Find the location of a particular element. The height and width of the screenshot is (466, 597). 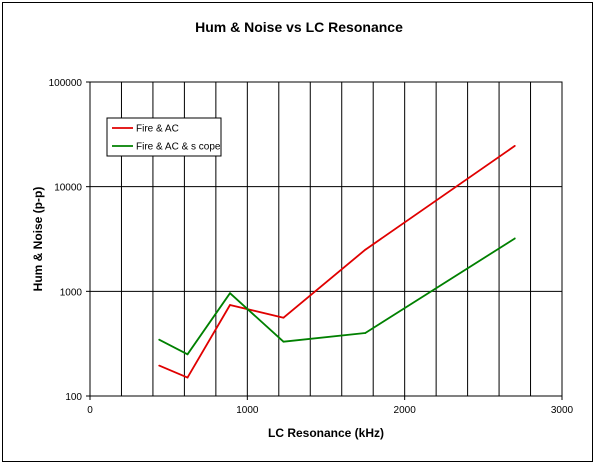

legend: Fire & AC Fire & AC & s cope is located at coordinates (164, 137).